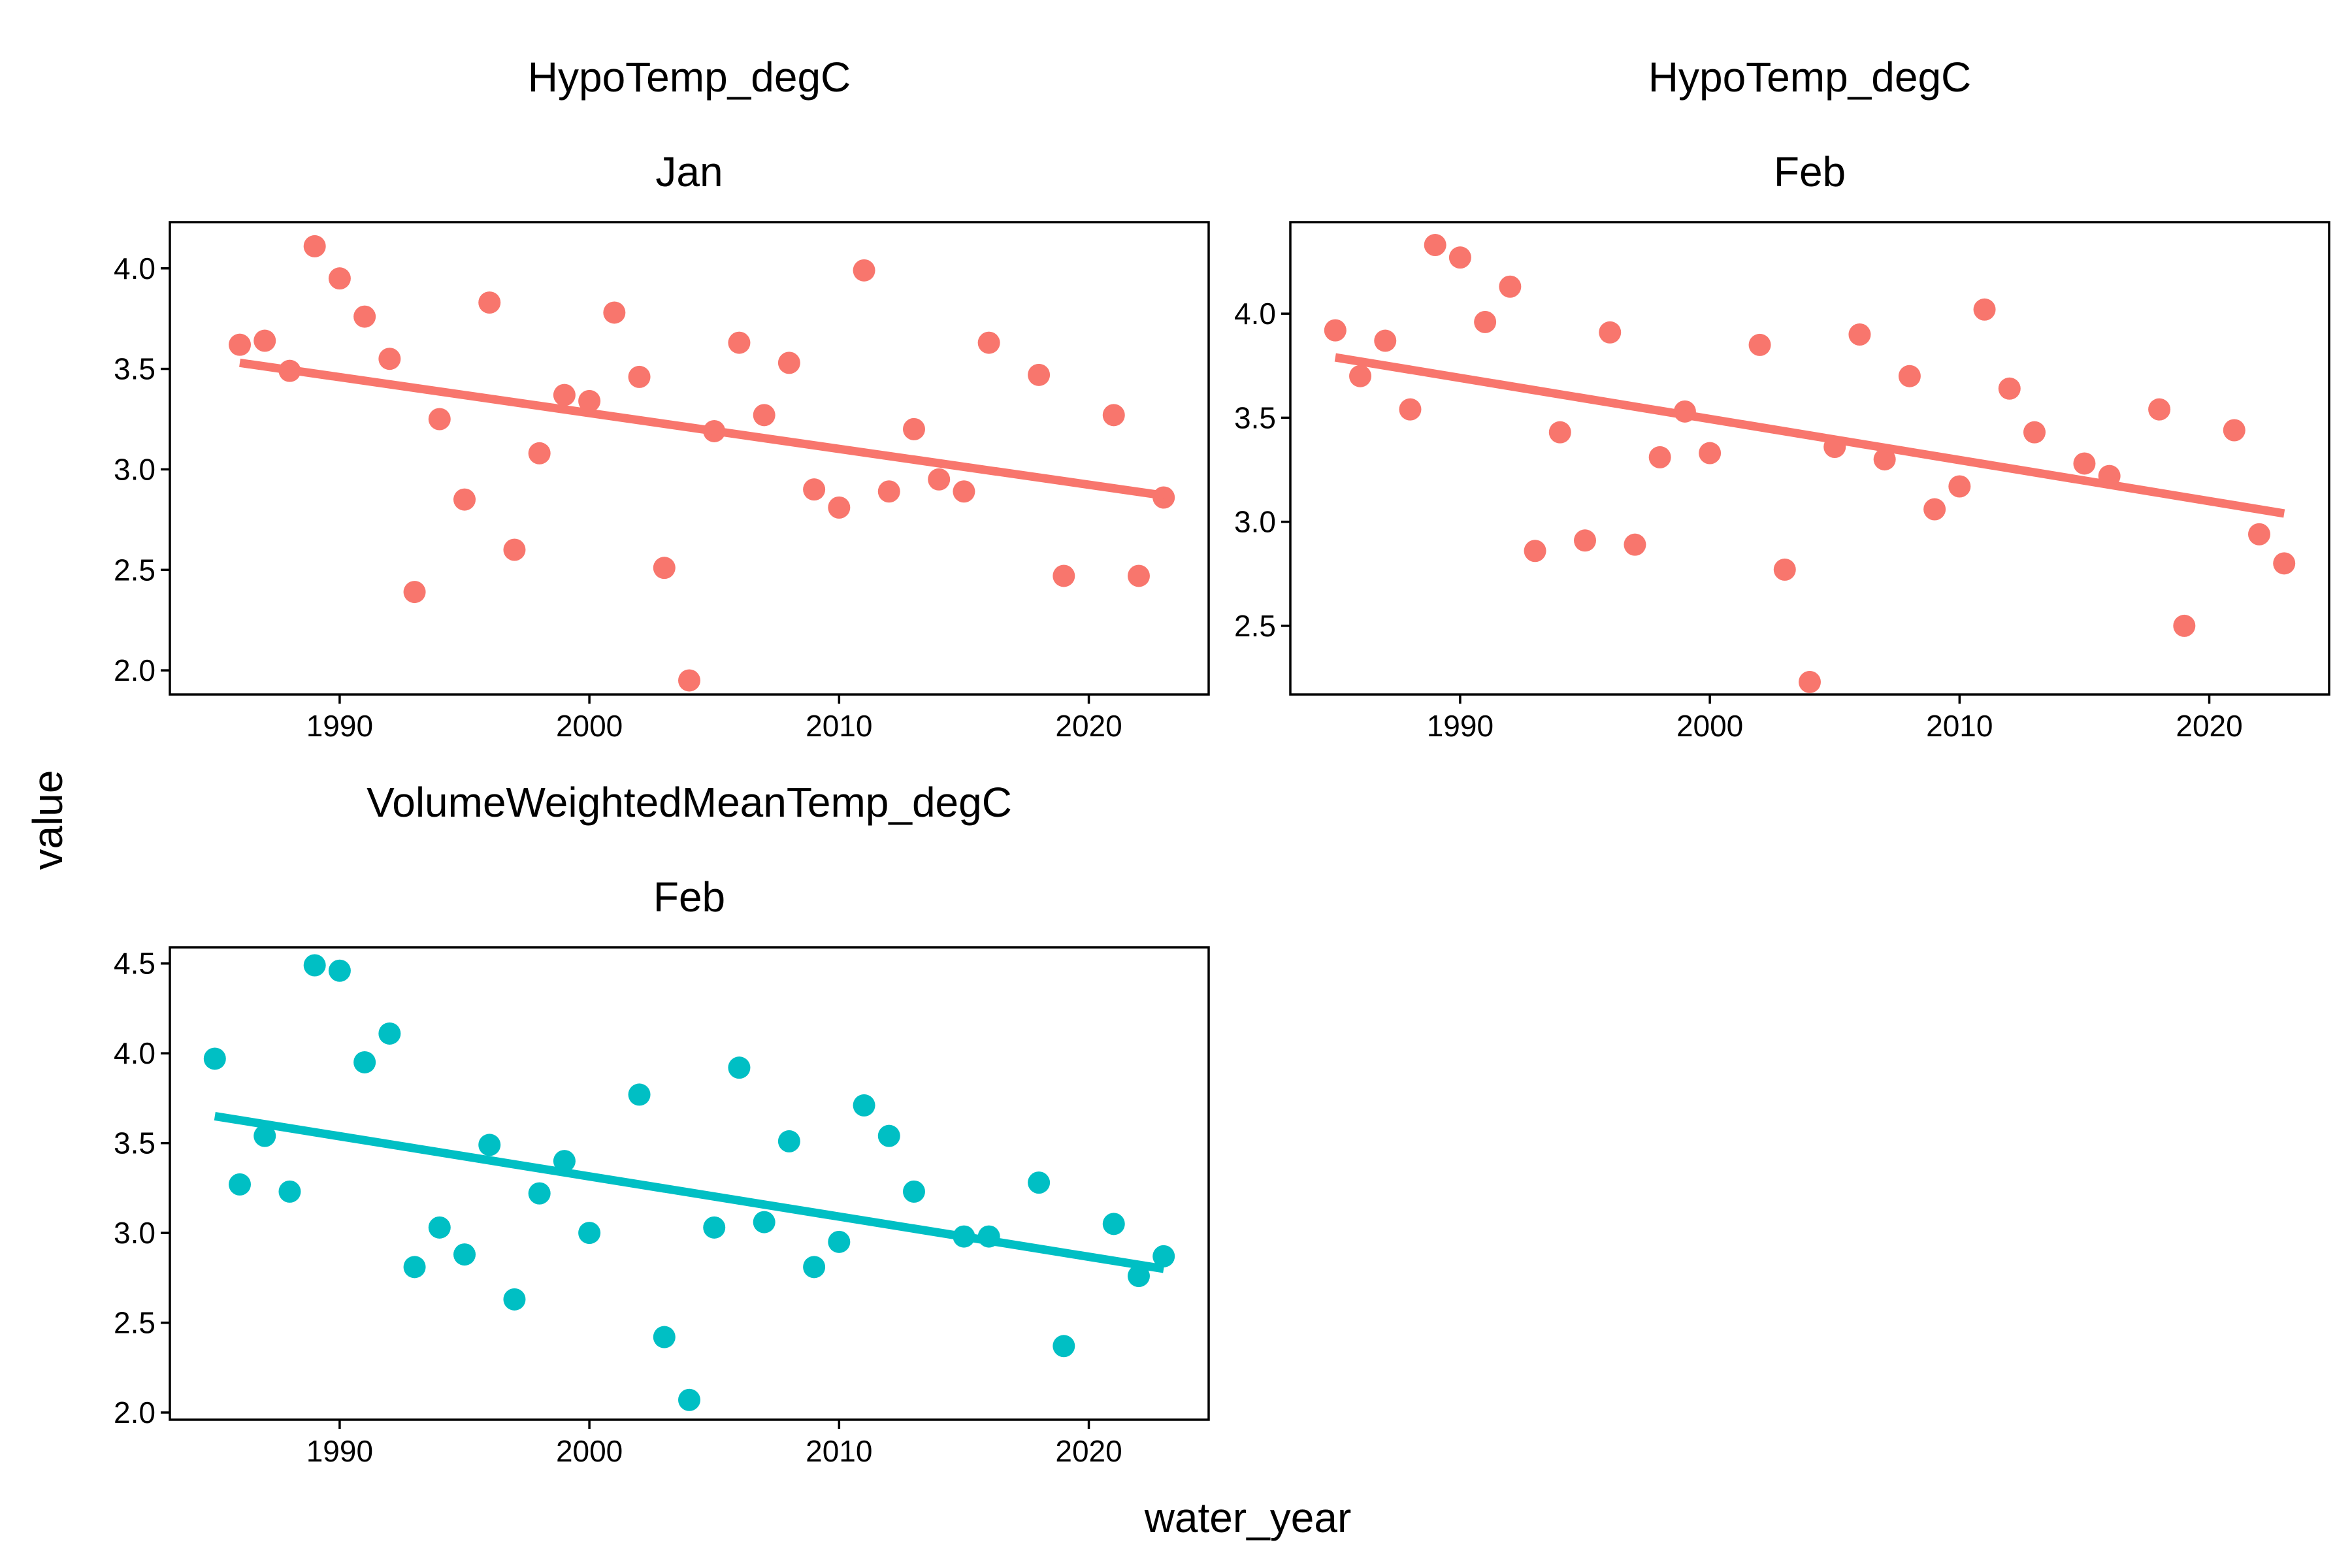 This screenshot has height=1568, width=2352. Describe the element at coordinates (134, 1143) in the screenshot. I see `y-tick-label: 3.5` at that location.